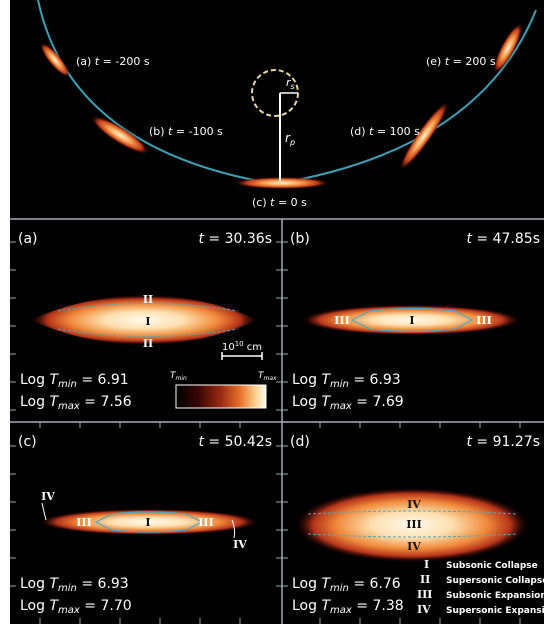  Describe the element at coordinates (425, 579) in the screenshot. I see `legend-roman-2: II` at that location.